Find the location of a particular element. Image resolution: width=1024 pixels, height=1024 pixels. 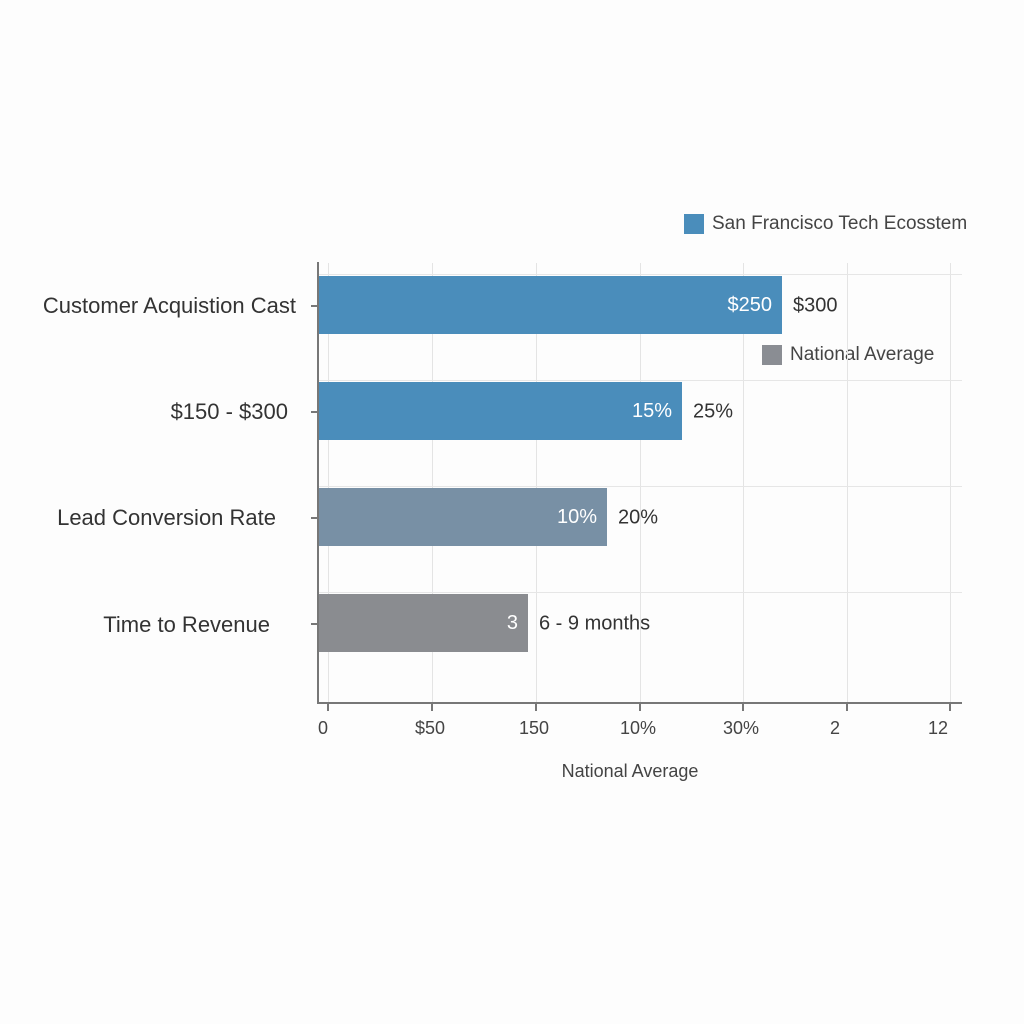

bar-value-label: $250 is located at coordinates (750, 304).